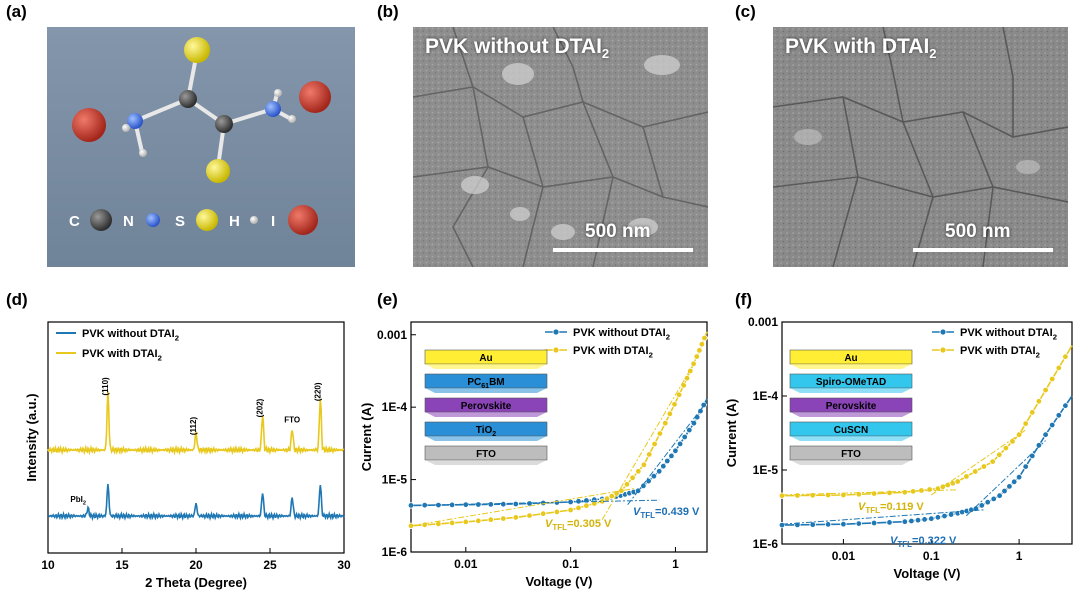  What do you see at coordinates (556, 350) in the screenshot?
I see `legend-marker` at bounding box center [556, 350].